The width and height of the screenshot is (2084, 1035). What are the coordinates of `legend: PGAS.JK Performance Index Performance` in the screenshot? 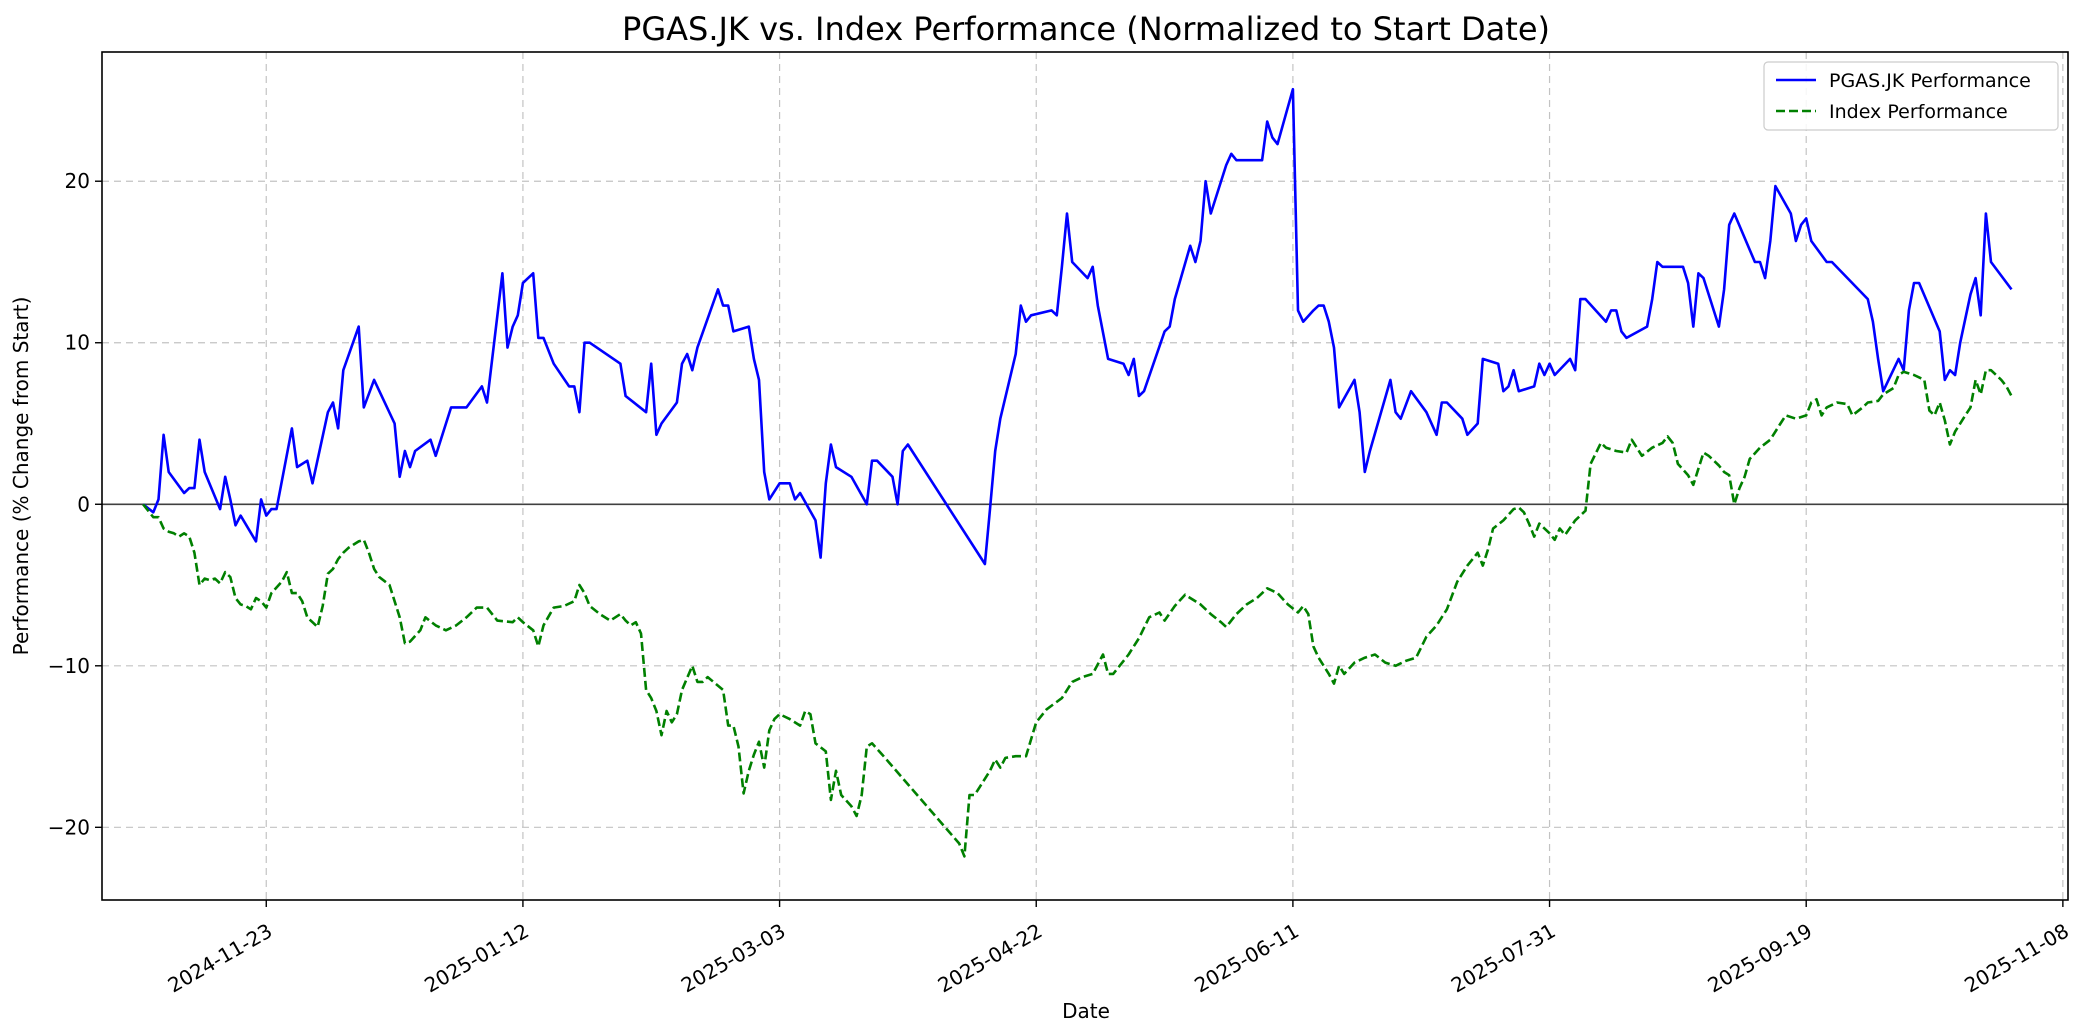 It's located at (1911, 96).